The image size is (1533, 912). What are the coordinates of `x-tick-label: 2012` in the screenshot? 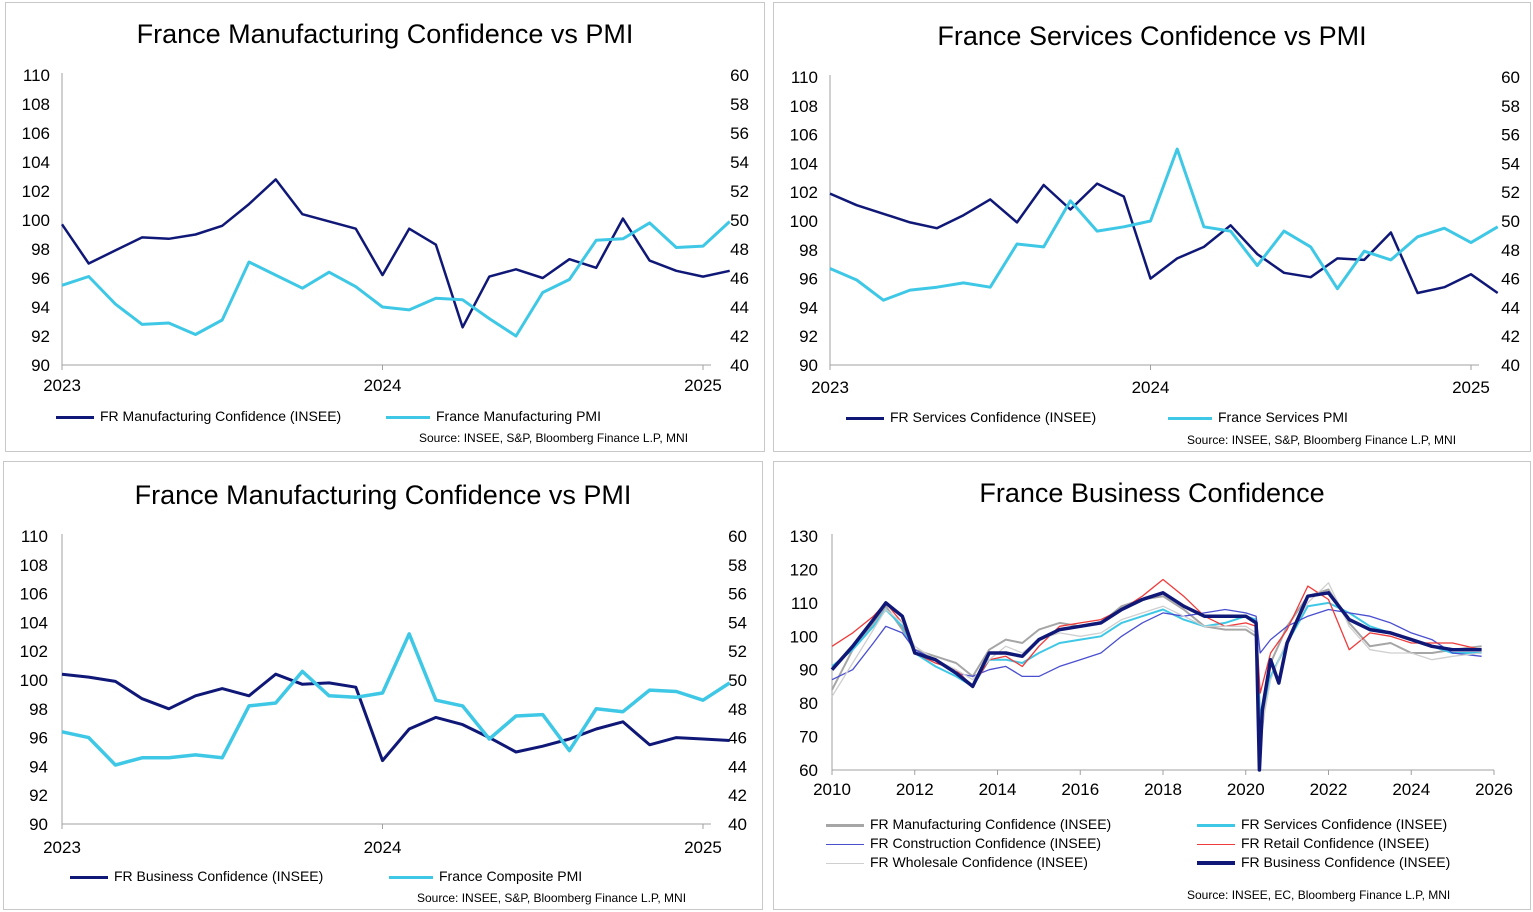 It's located at (915, 789).